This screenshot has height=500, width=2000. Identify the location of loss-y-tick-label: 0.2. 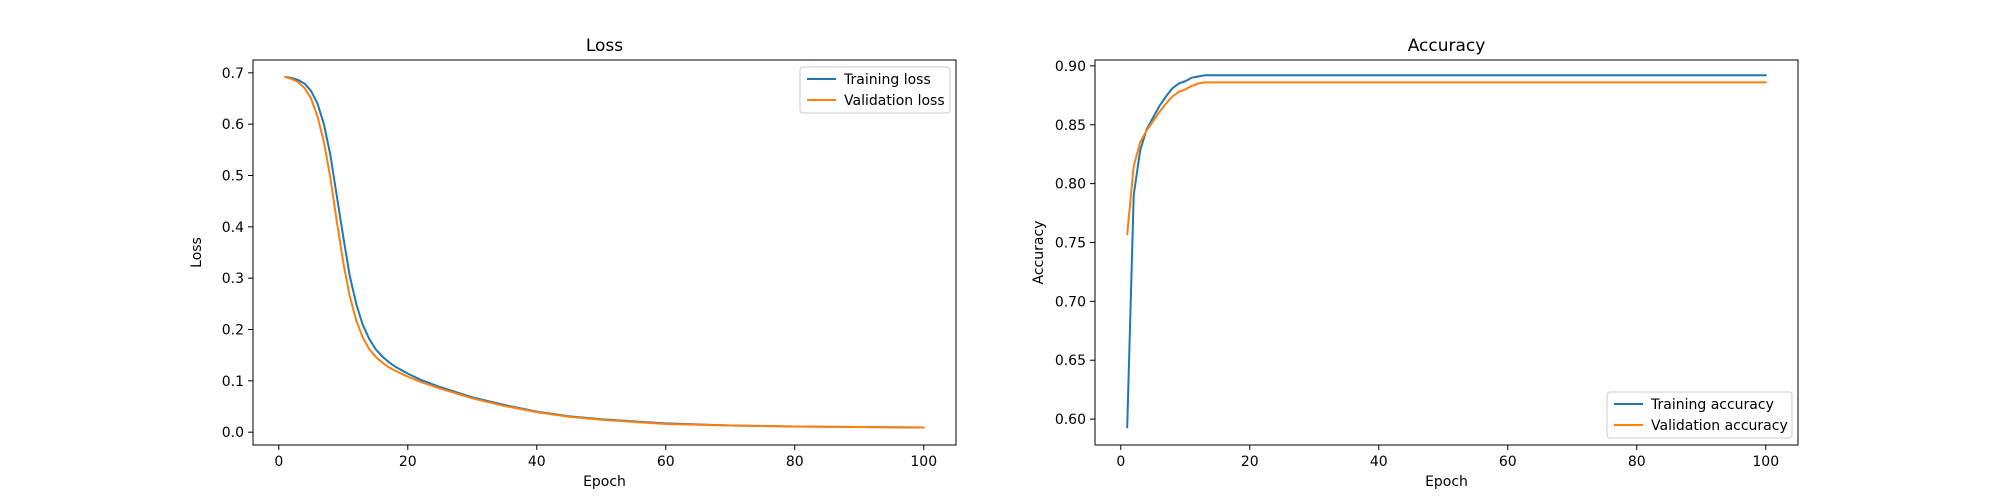
(233, 331).